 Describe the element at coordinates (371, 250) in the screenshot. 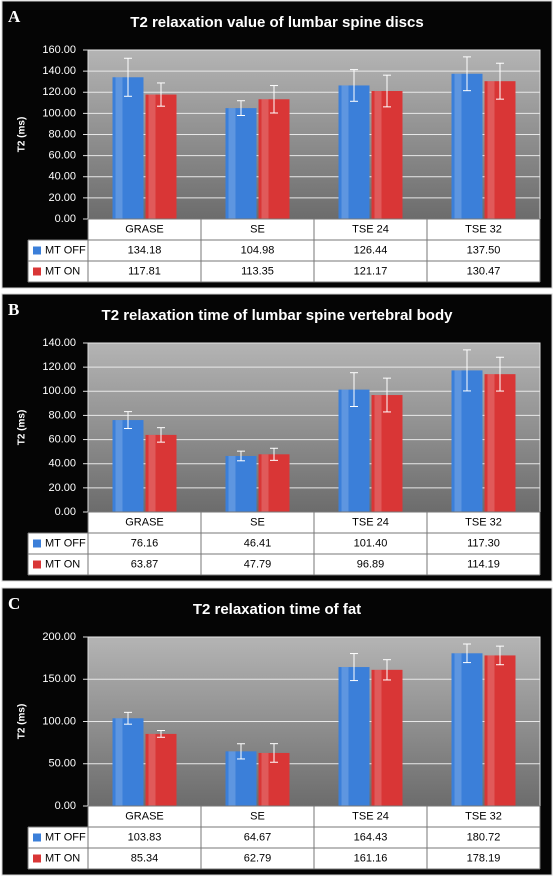

I see `table-value: 126.44` at that location.